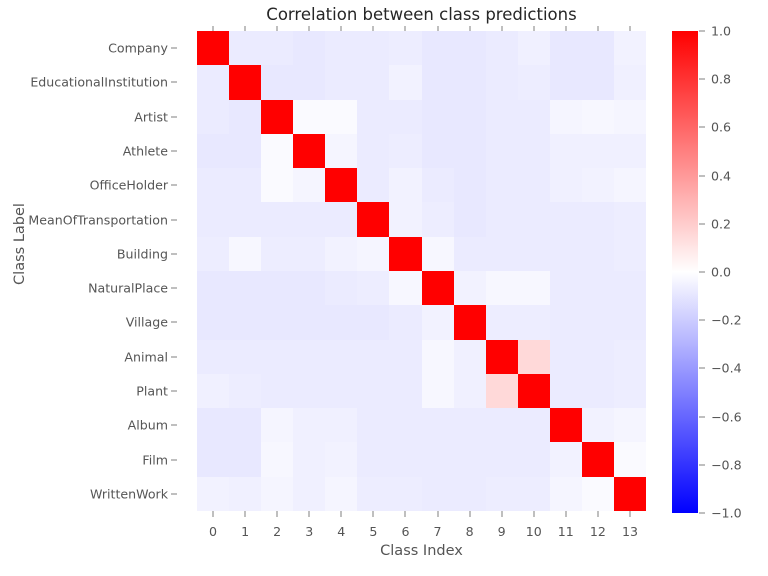 This screenshot has height=576, width=768. What do you see at coordinates (726, 368) in the screenshot?
I see `colorbar-ticklabel: −0.4` at bounding box center [726, 368].